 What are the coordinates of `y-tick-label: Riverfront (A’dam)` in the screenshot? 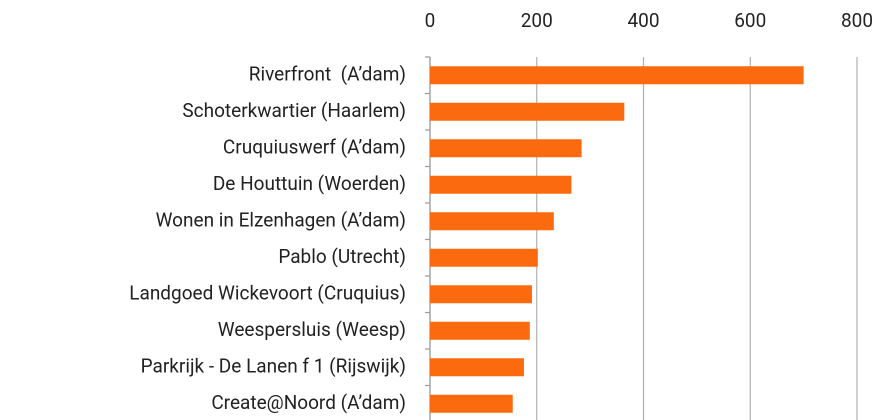 It's located at (327, 73).